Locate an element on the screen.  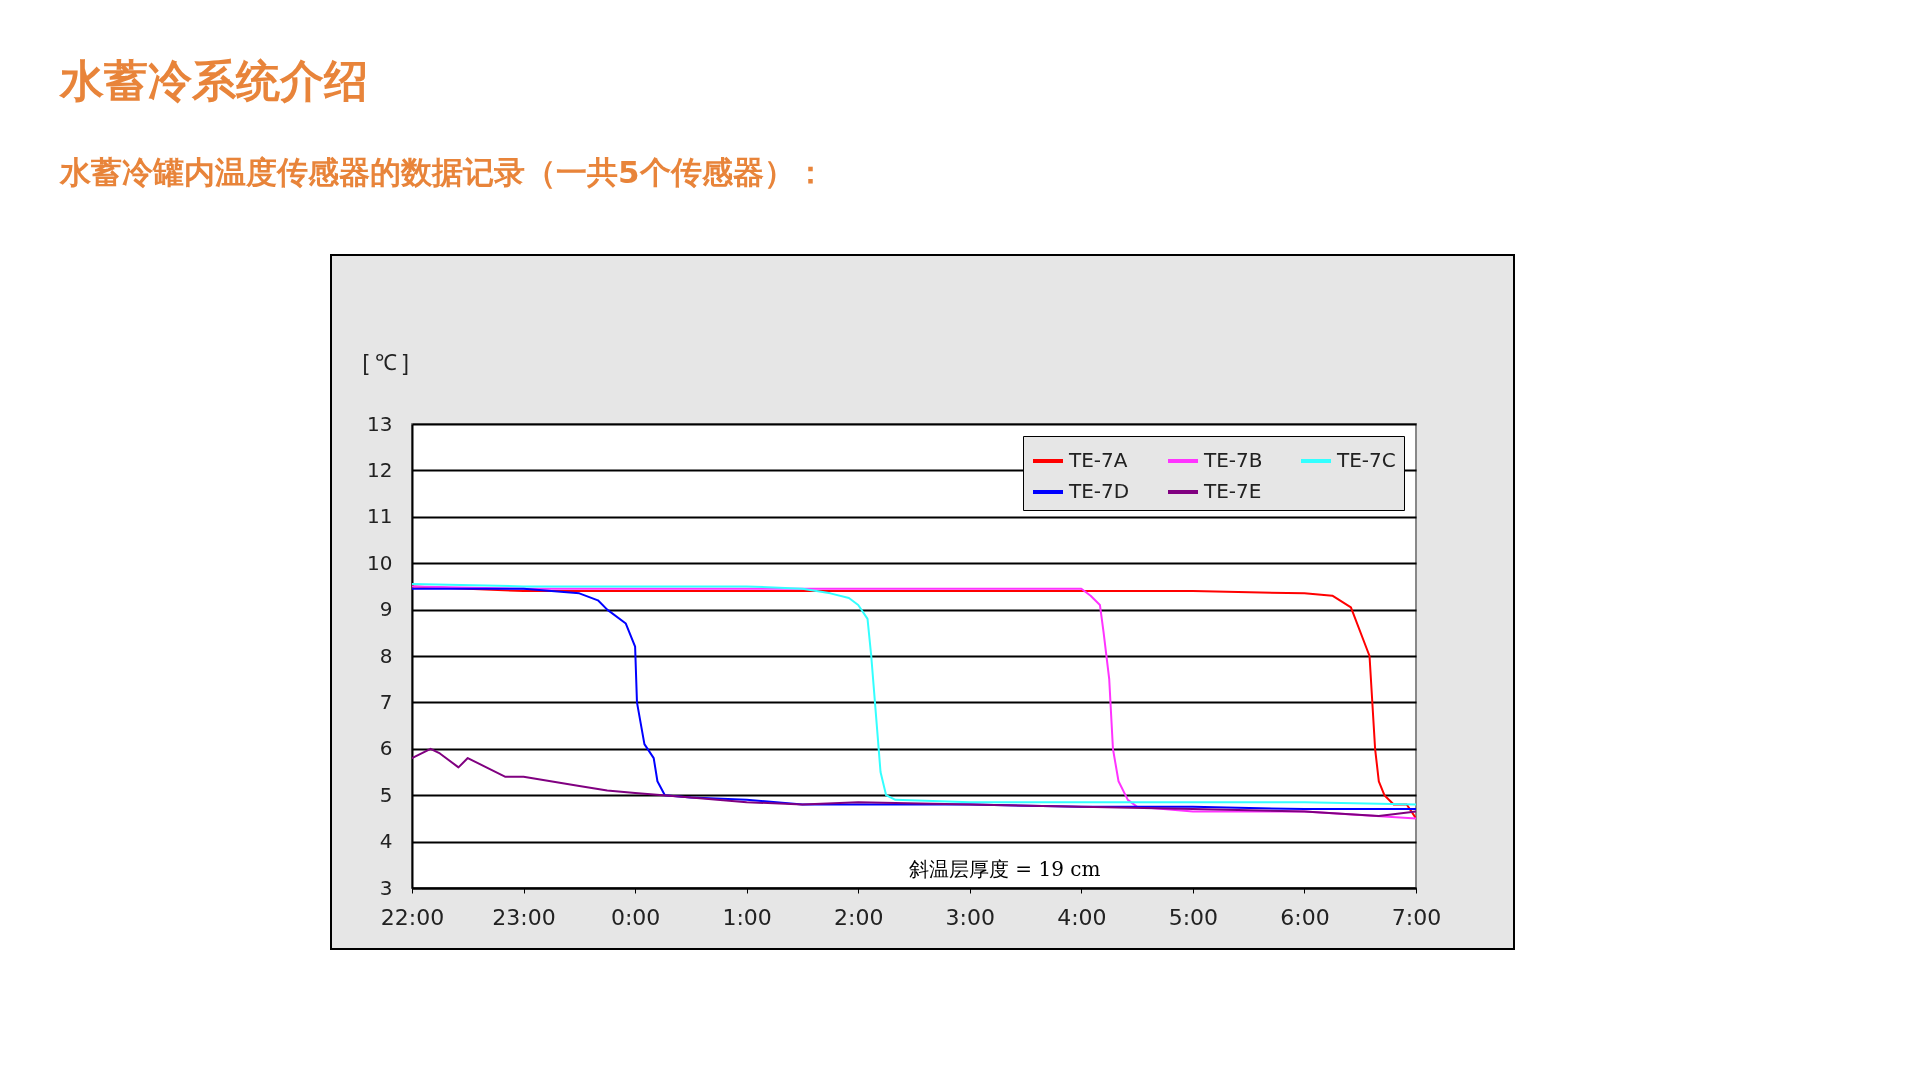
y-tick-label: 12 is located at coordinates (380, 469).